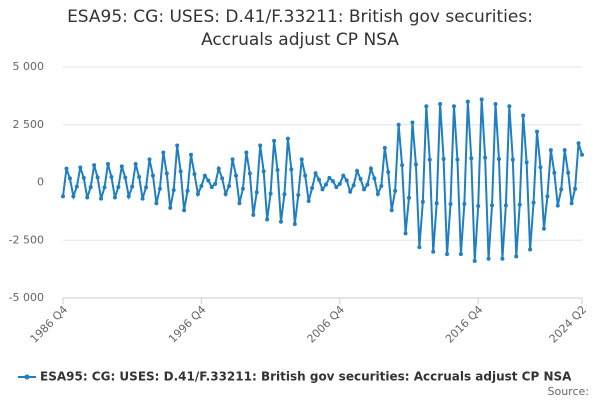 The height and width of the screenshot is (400, 600). Describe the element at coordinates (187, 324) in the screenshot. I see `x-tick-label: 1996 Q4` at that location.